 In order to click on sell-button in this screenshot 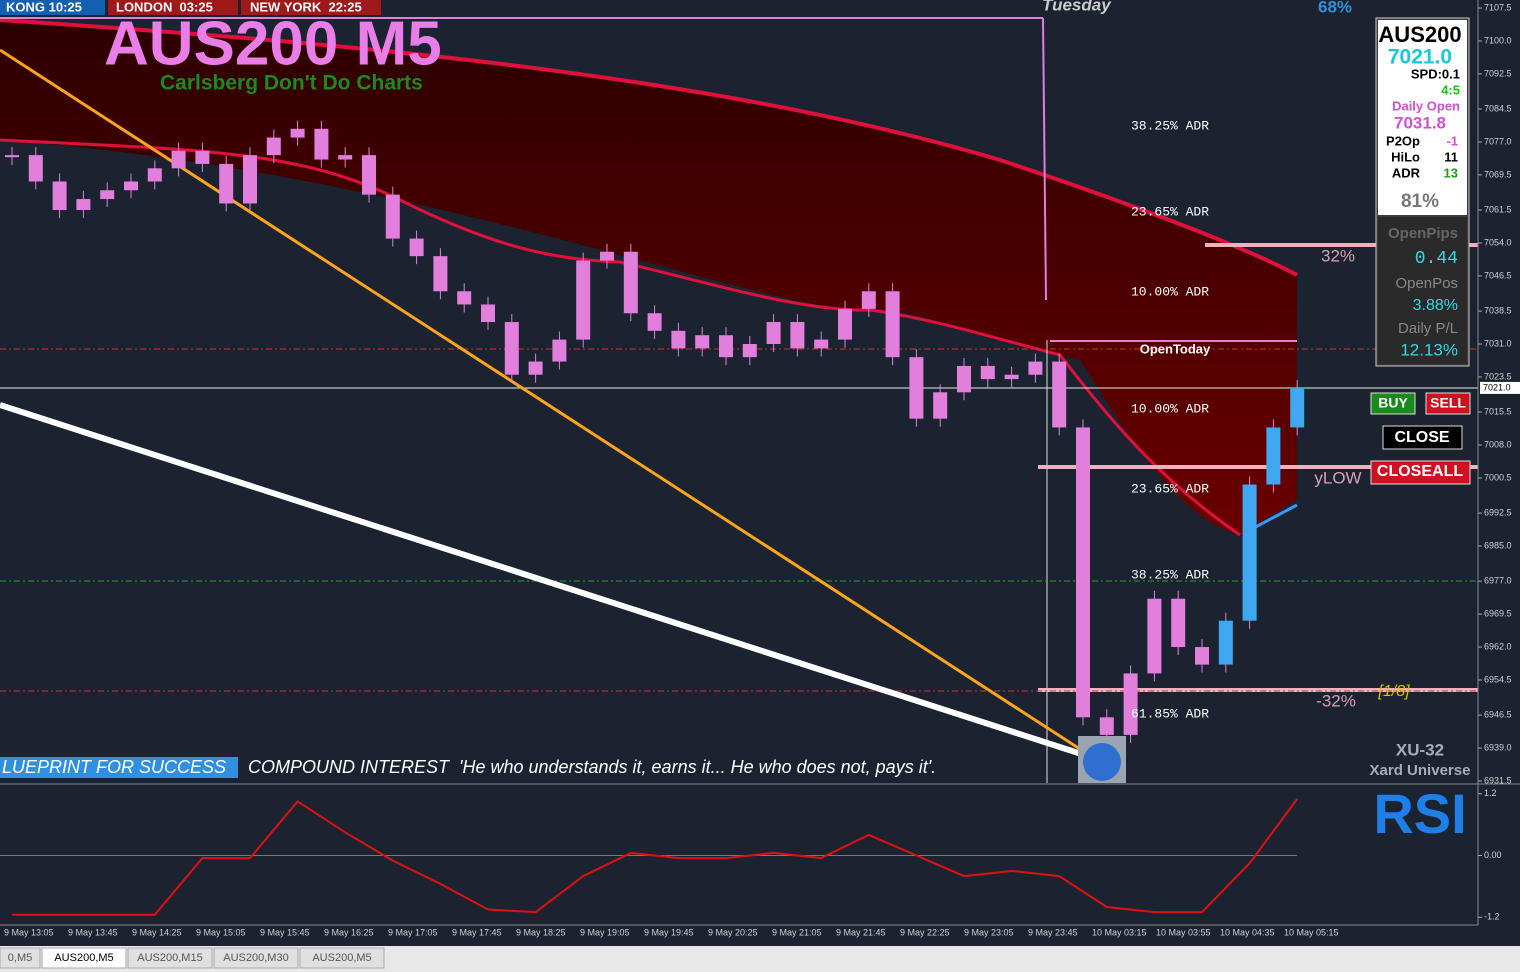, I will do `click(1448, 403)`.